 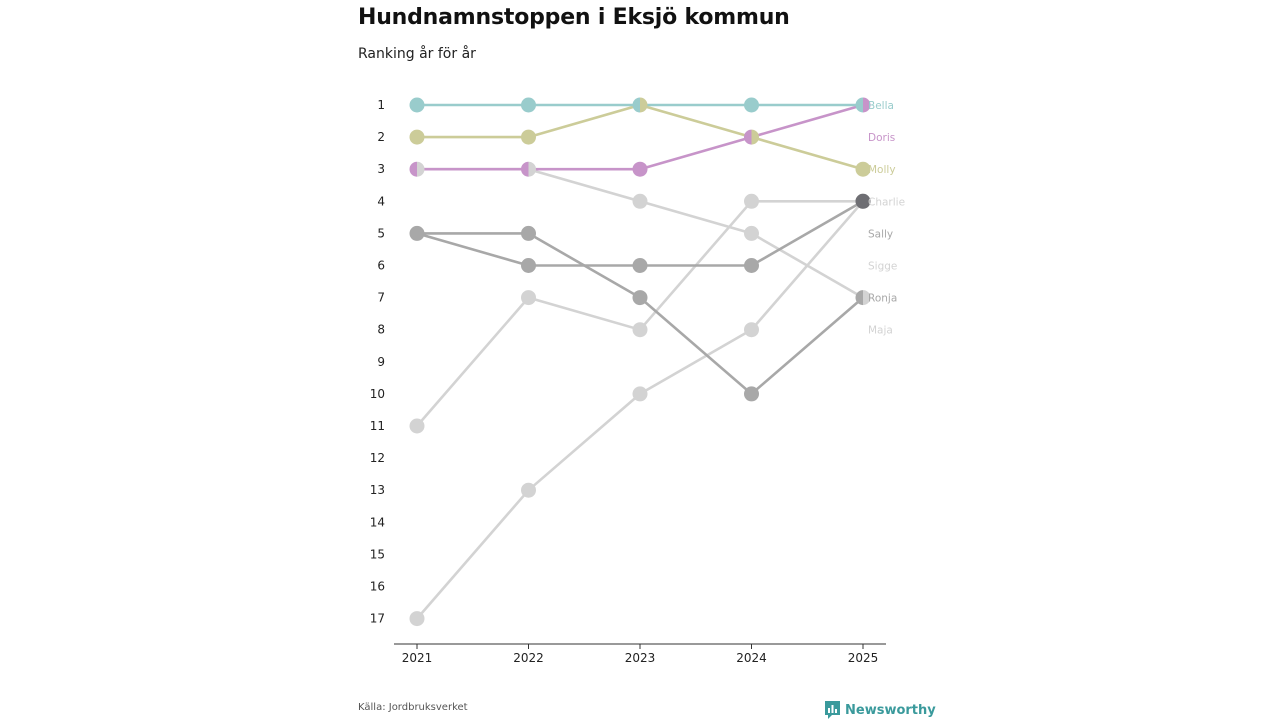 I want to click on dot-sigge-2022, so click(x=528, y=298).